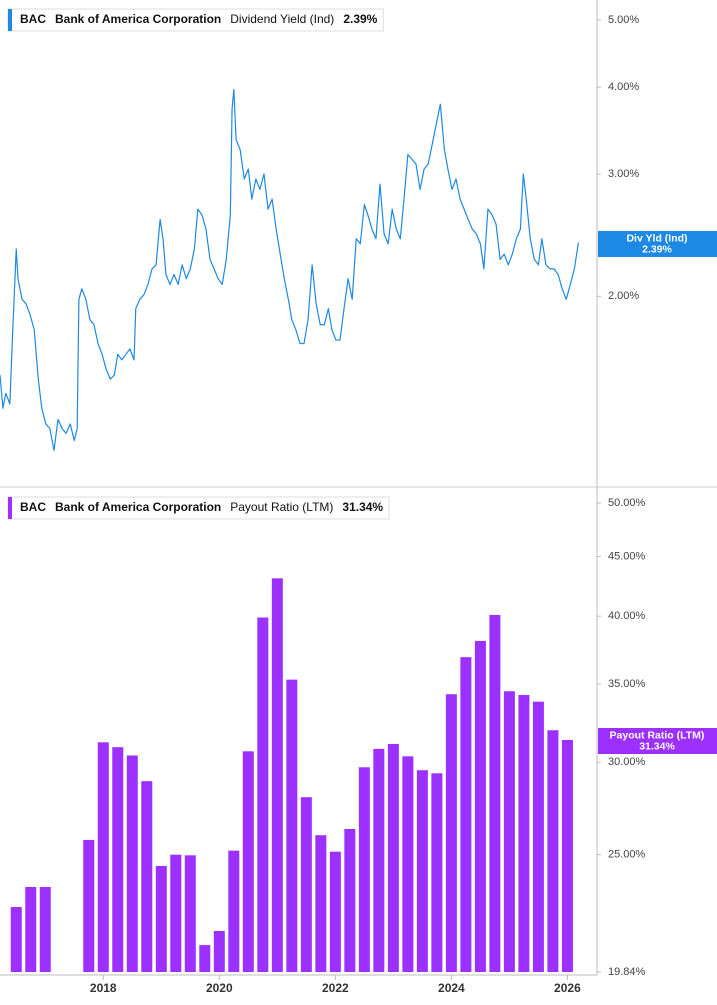 The width and height of the screenshot is (717, 1005). What do you see at coordinates (657, 746) in the screenshot?
I see `tag-value: 31.34%` at bounding box center [657, 746].